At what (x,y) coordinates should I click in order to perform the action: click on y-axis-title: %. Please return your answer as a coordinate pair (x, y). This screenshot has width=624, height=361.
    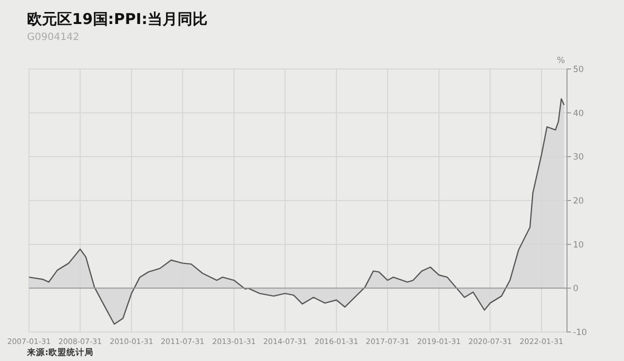
    Looking at the image, I should click on (560, 61).